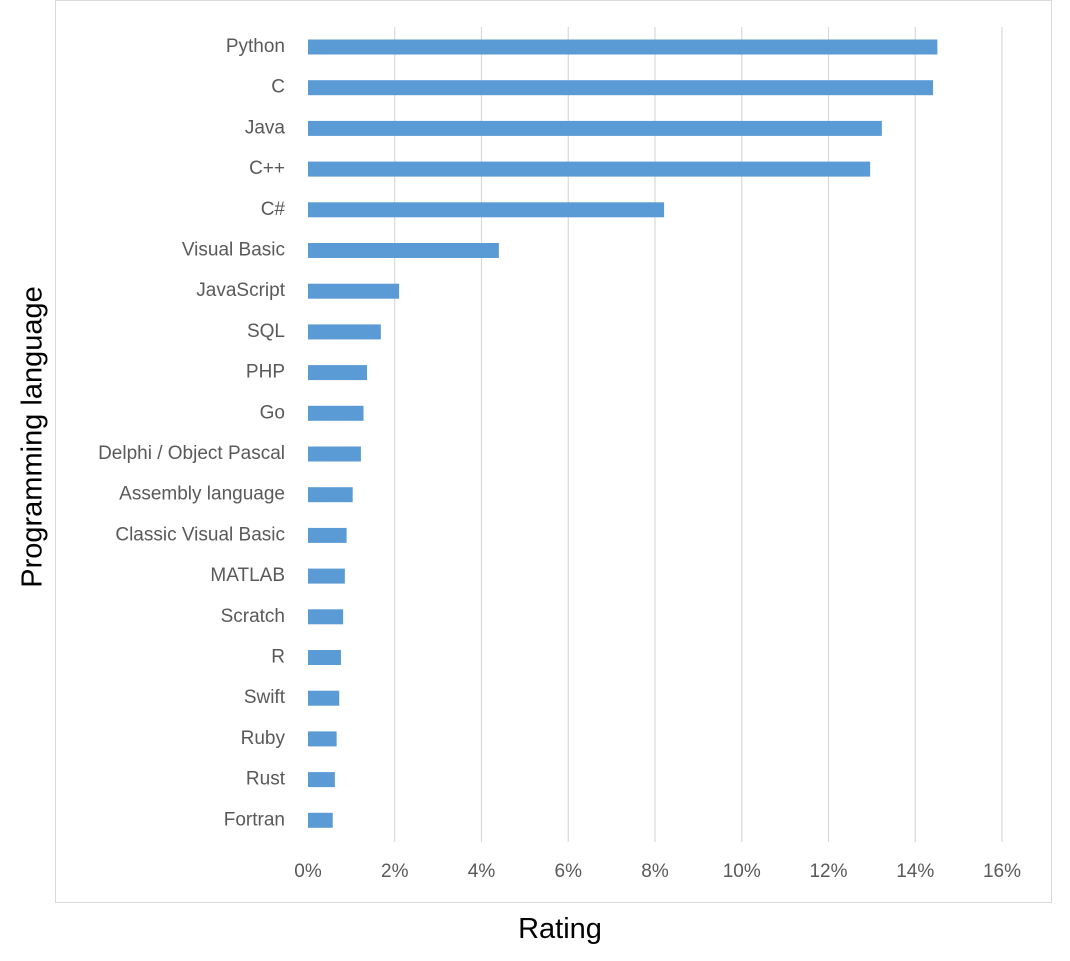  Describe the element at coordinates (265, 127) in the screenshot. I see `category-label: Java` at that location.